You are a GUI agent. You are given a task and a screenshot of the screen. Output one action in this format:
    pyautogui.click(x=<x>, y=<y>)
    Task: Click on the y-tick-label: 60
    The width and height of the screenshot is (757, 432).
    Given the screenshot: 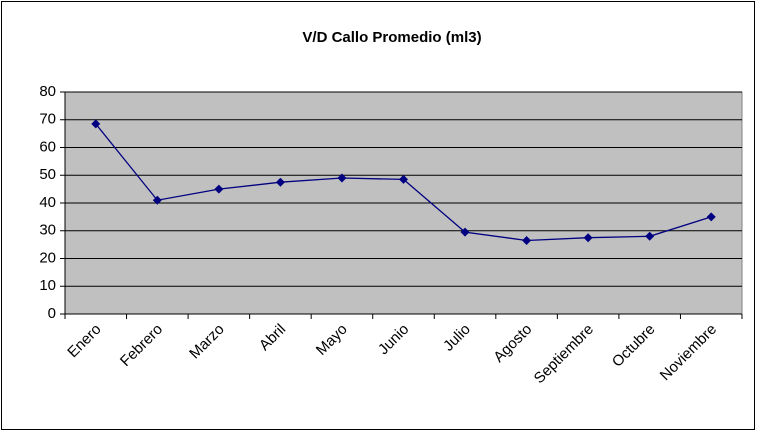 What is the action you would take?
    pyautogui.click(x=47, y=146)
    